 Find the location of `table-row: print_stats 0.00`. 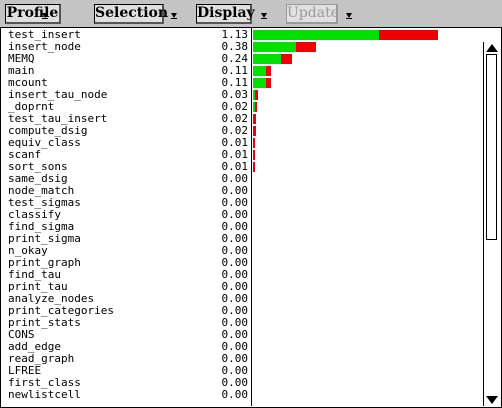

table-row: print_stats 0.00 is located at coordinates (127, 323).